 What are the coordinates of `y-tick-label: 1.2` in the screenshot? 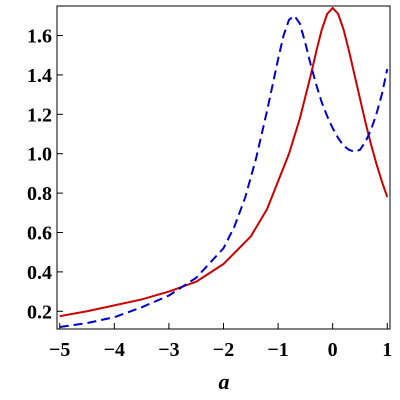 It's located at (39, 115).